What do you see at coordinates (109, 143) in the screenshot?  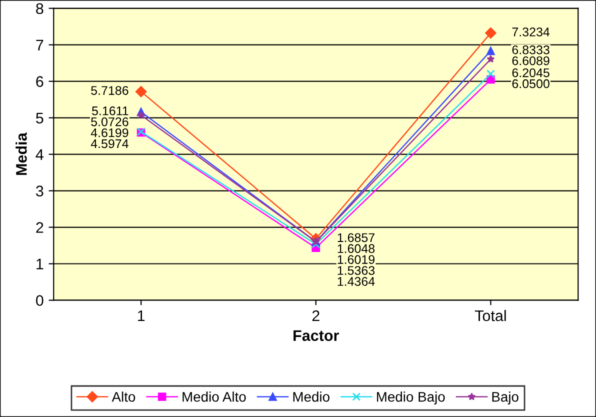 I see `data-label: 4.5974` at bounding box center [109, 143].